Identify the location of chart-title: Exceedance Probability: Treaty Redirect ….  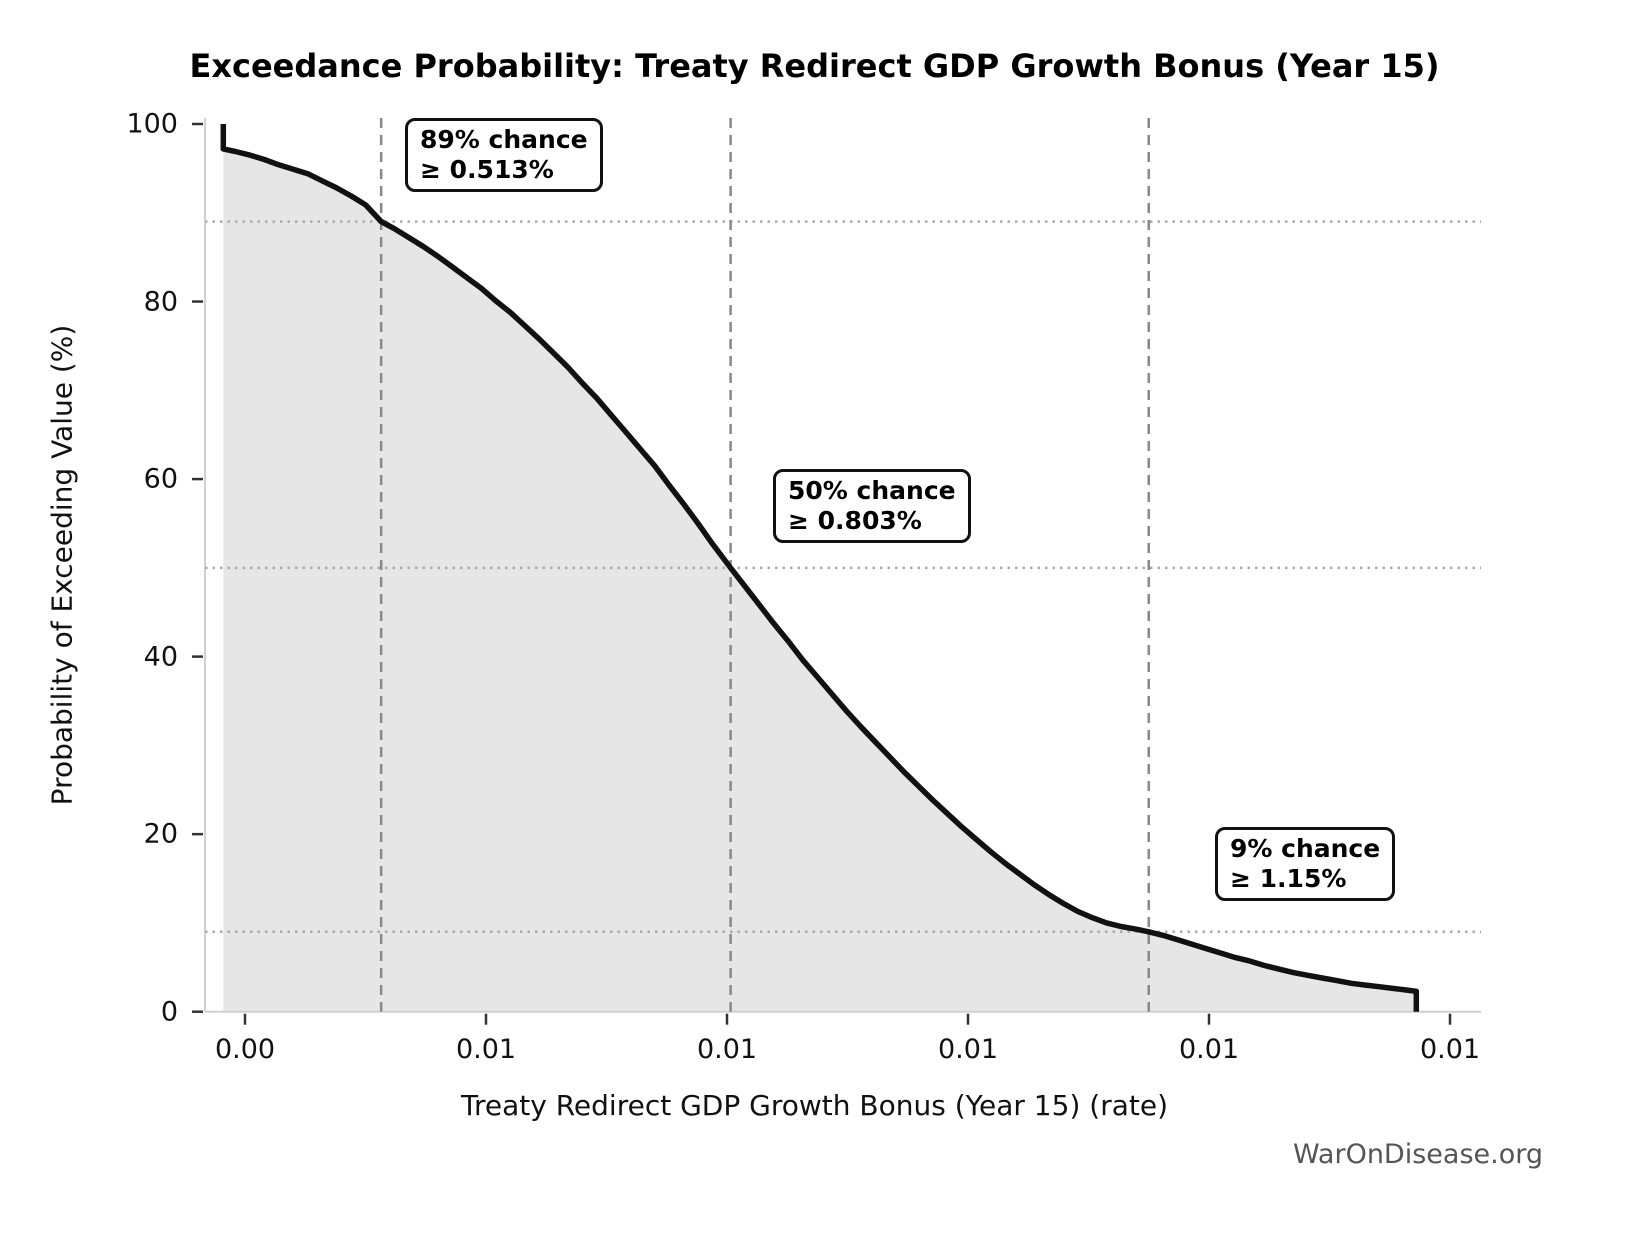
(814, 66).